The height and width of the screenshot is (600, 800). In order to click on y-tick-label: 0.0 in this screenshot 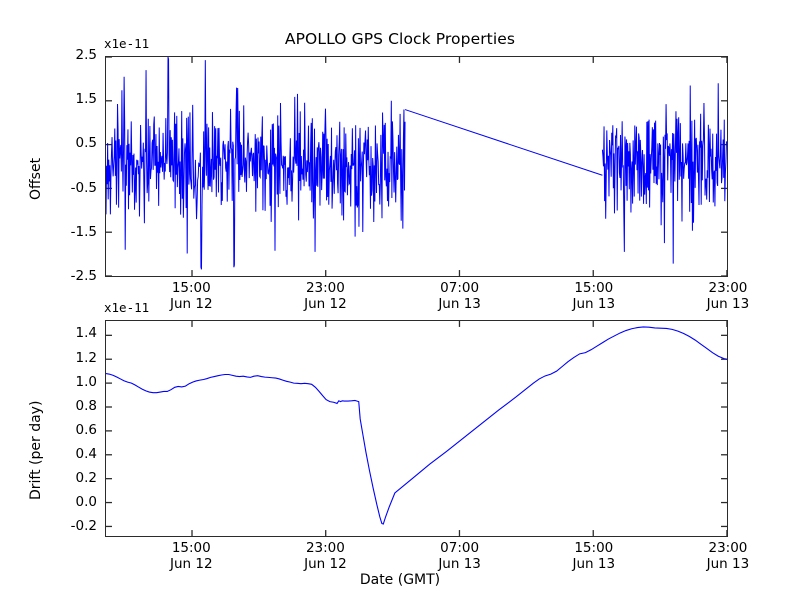, I will do `click(86, 502)`.